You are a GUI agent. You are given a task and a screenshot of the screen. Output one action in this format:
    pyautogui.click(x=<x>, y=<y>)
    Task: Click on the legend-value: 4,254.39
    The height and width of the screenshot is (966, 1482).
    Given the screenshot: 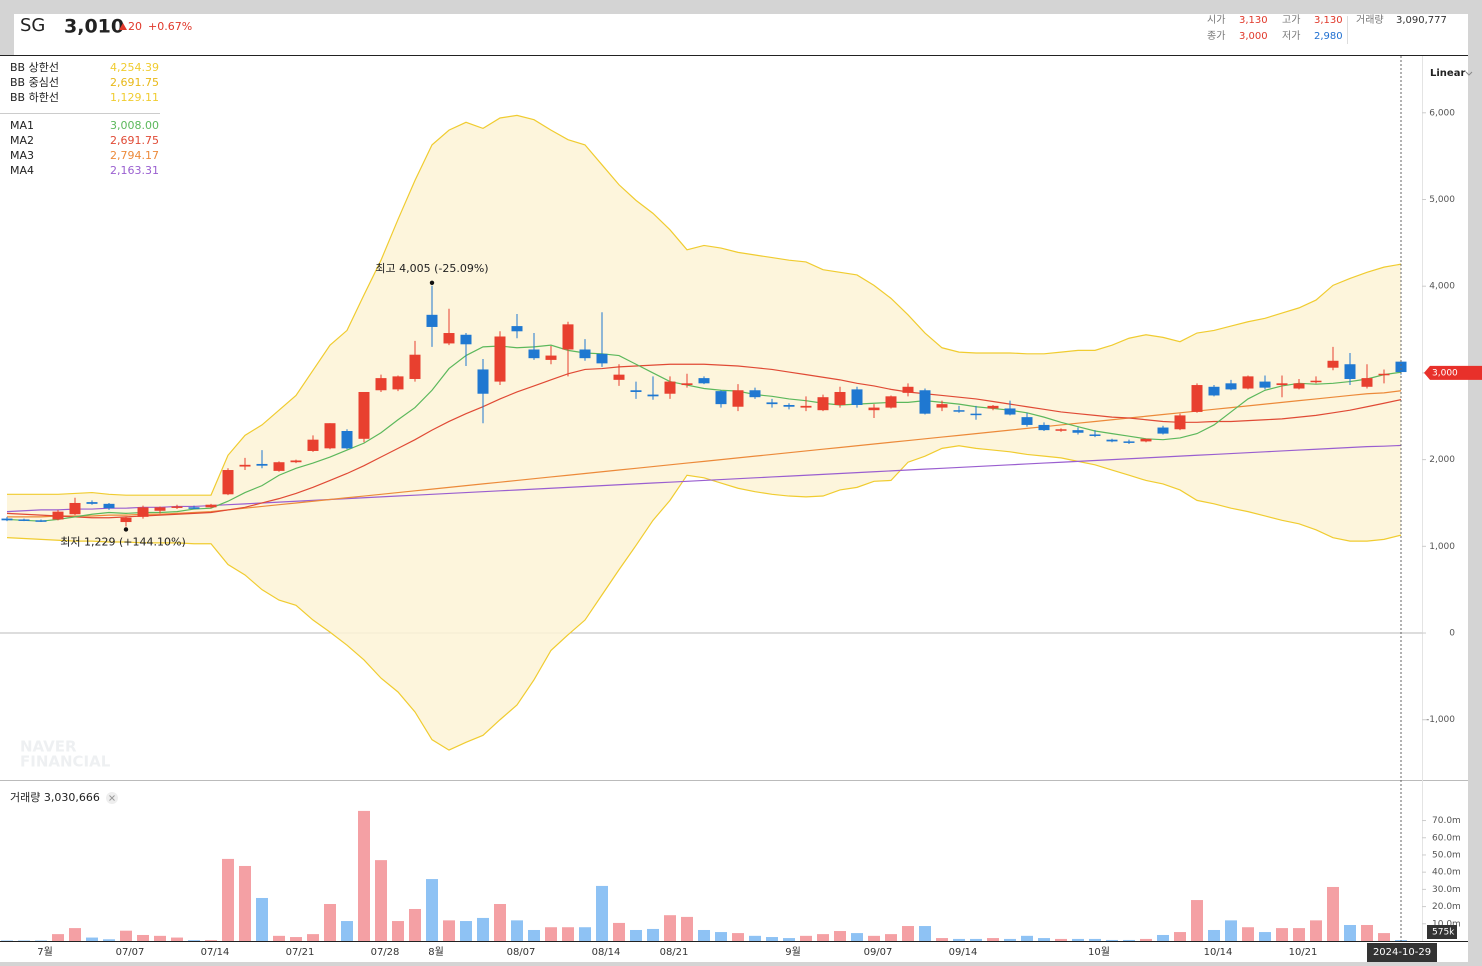 What is the action you would take?
    pyautogui.click(x=134, y=67)
    